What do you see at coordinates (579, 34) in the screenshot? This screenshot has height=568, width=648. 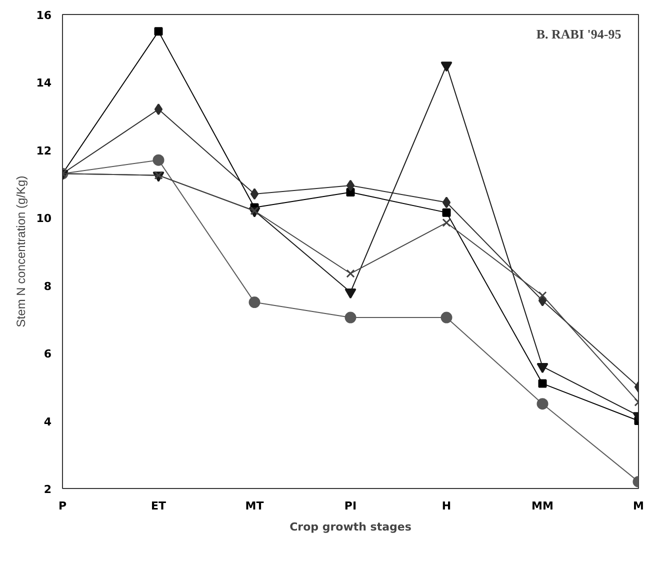 I see `text: B. RABI '94-95` at bounding box center [579, 34].